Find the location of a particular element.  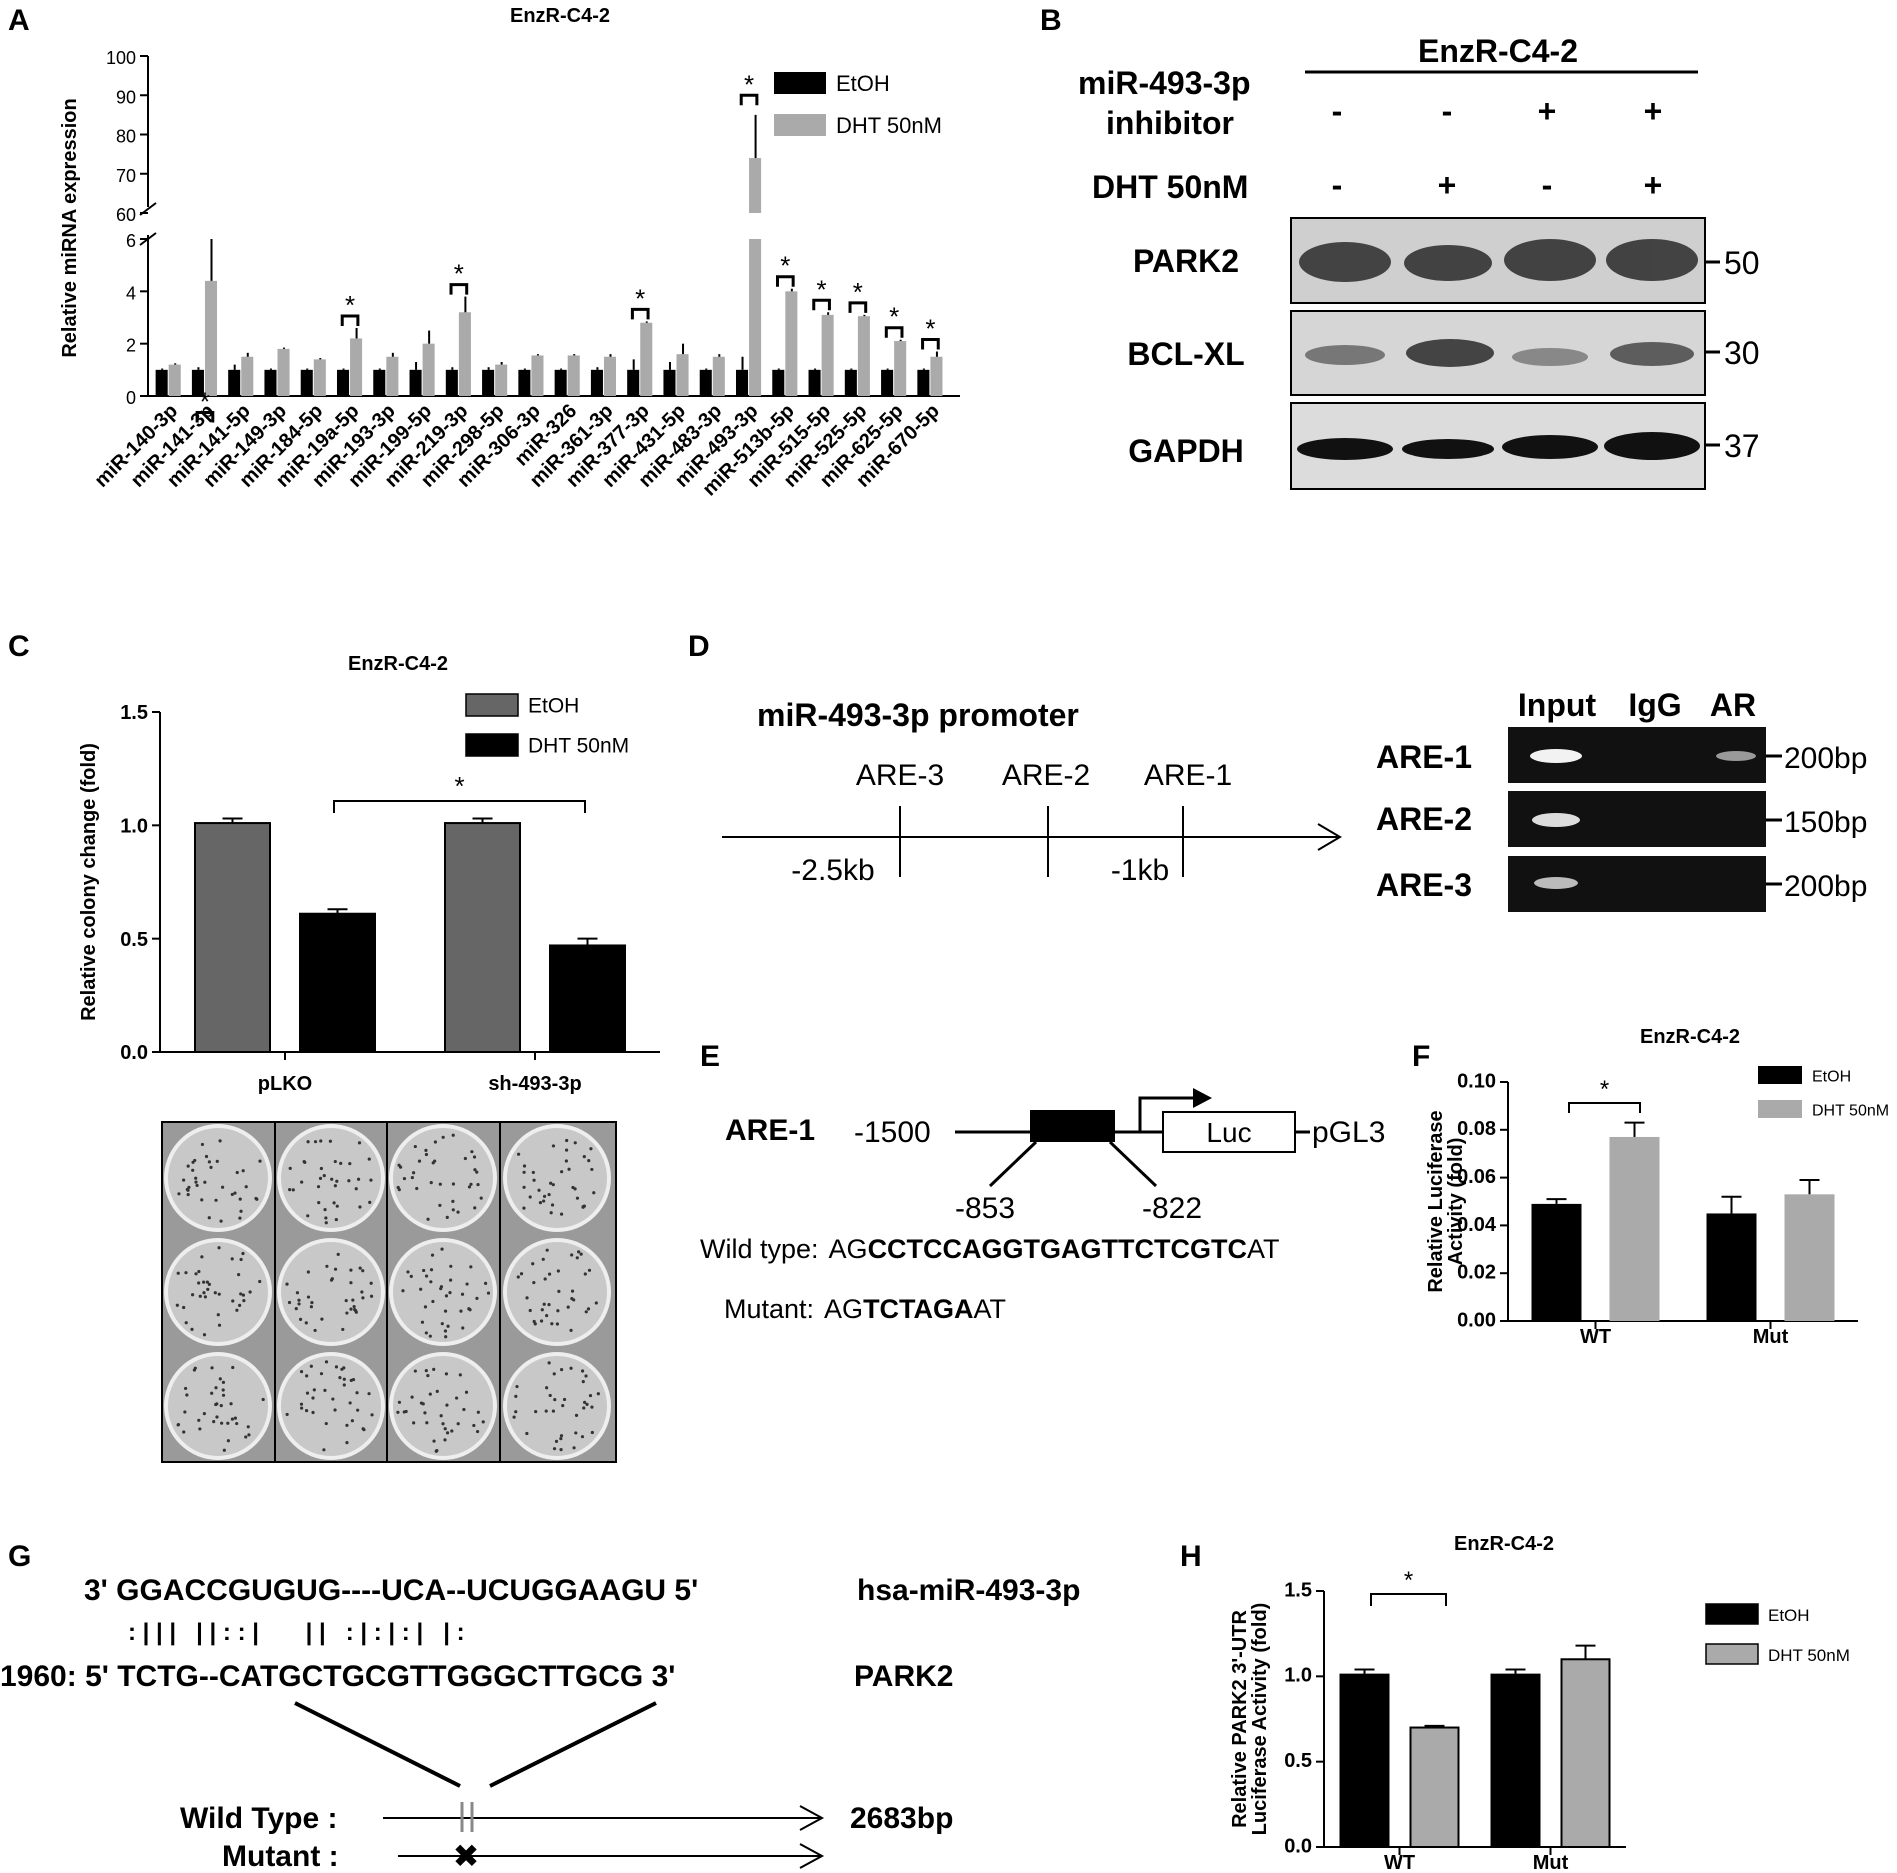

chart-h-legend-swatch is located at coordinates (1732, 1654).